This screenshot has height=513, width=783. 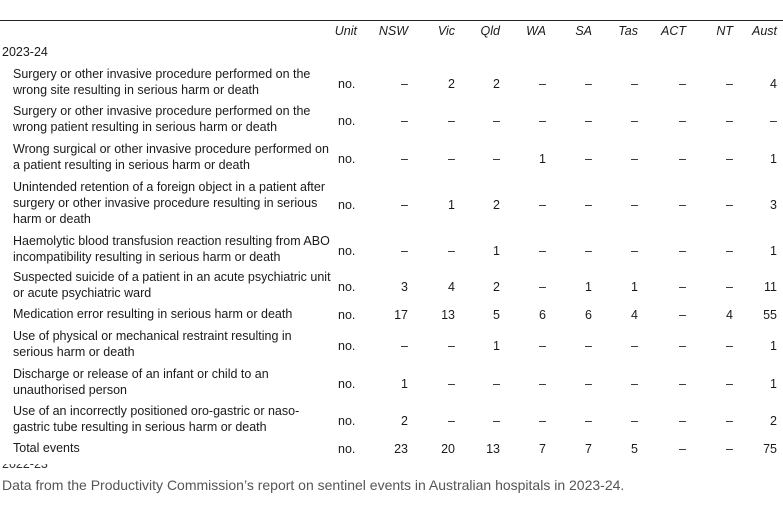 I want to click on value-cell-vic: 20, so click(x=448, y=449).